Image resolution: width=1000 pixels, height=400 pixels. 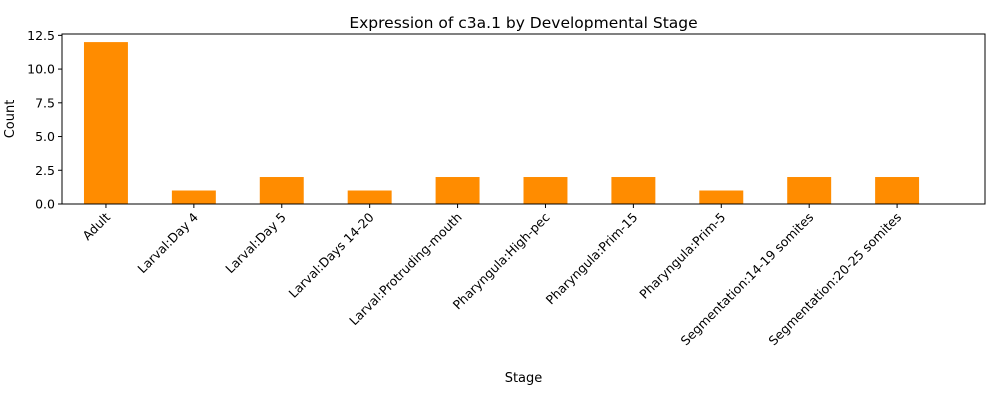 I want to click on y-tick-label: 7.5, so click(x=45, y=102).